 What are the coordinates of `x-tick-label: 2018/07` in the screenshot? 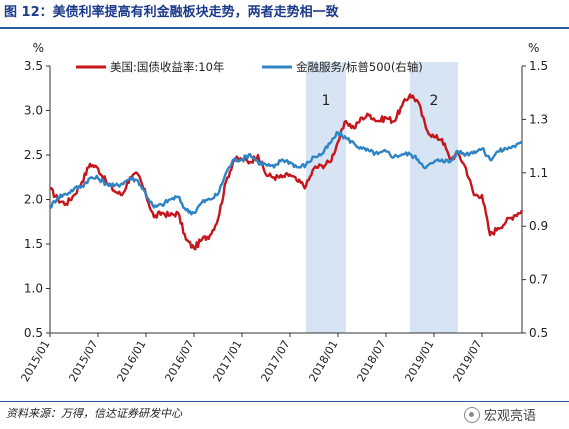 It's located at (371, 361).